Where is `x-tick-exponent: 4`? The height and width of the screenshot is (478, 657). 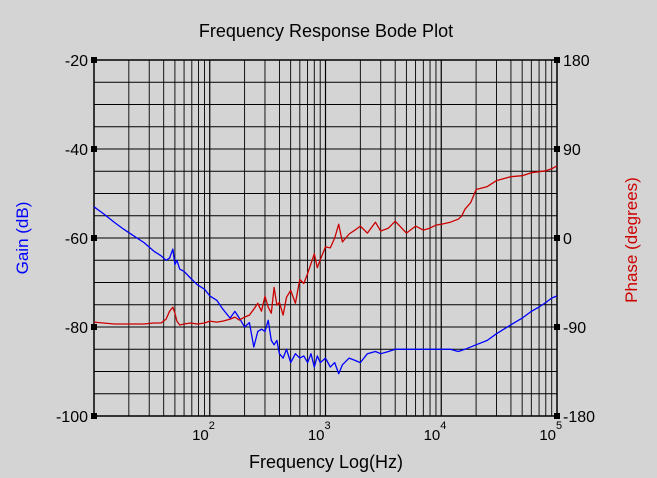 x-tick-exponent: 4 is located at coordinates (443, 426).